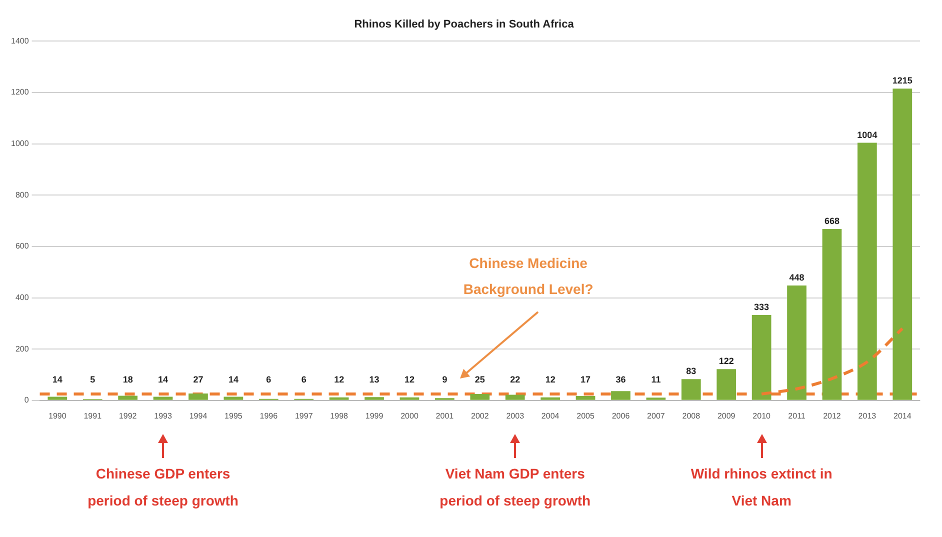  What do you see at coordinates (445, 379) in the screenshot?
I see `data-label: 9` at bounding box center [445, 379].